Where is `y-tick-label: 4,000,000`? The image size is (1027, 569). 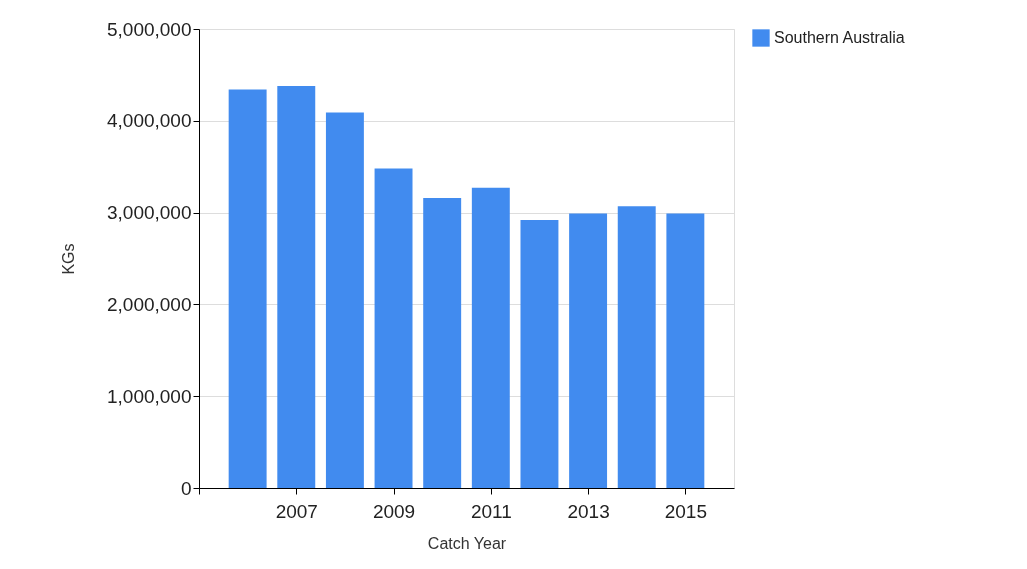
y-tick-label: 4,000,000 is located at coordinates (149, 121).